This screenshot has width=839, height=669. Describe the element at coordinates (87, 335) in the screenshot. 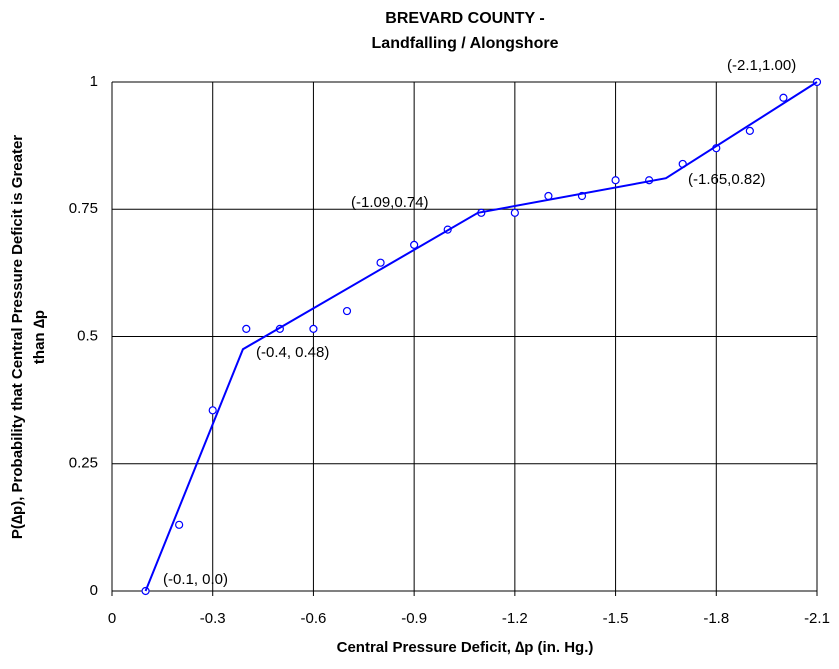

I see `y-tick-label: 0.5` at that location.